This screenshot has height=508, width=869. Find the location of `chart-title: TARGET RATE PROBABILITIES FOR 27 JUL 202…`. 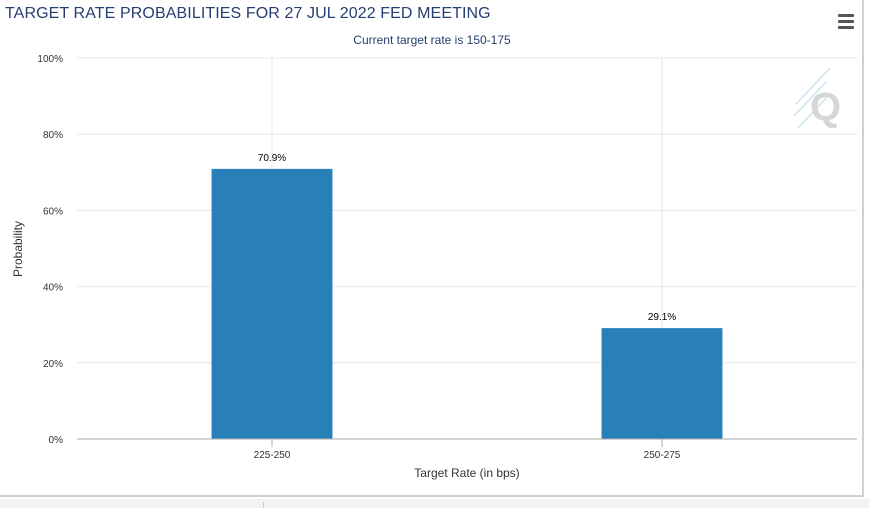

chart-title: TARGET RATE PROBABILITIES FOR 27 JUL 202… is located at coordinates (248, 13).